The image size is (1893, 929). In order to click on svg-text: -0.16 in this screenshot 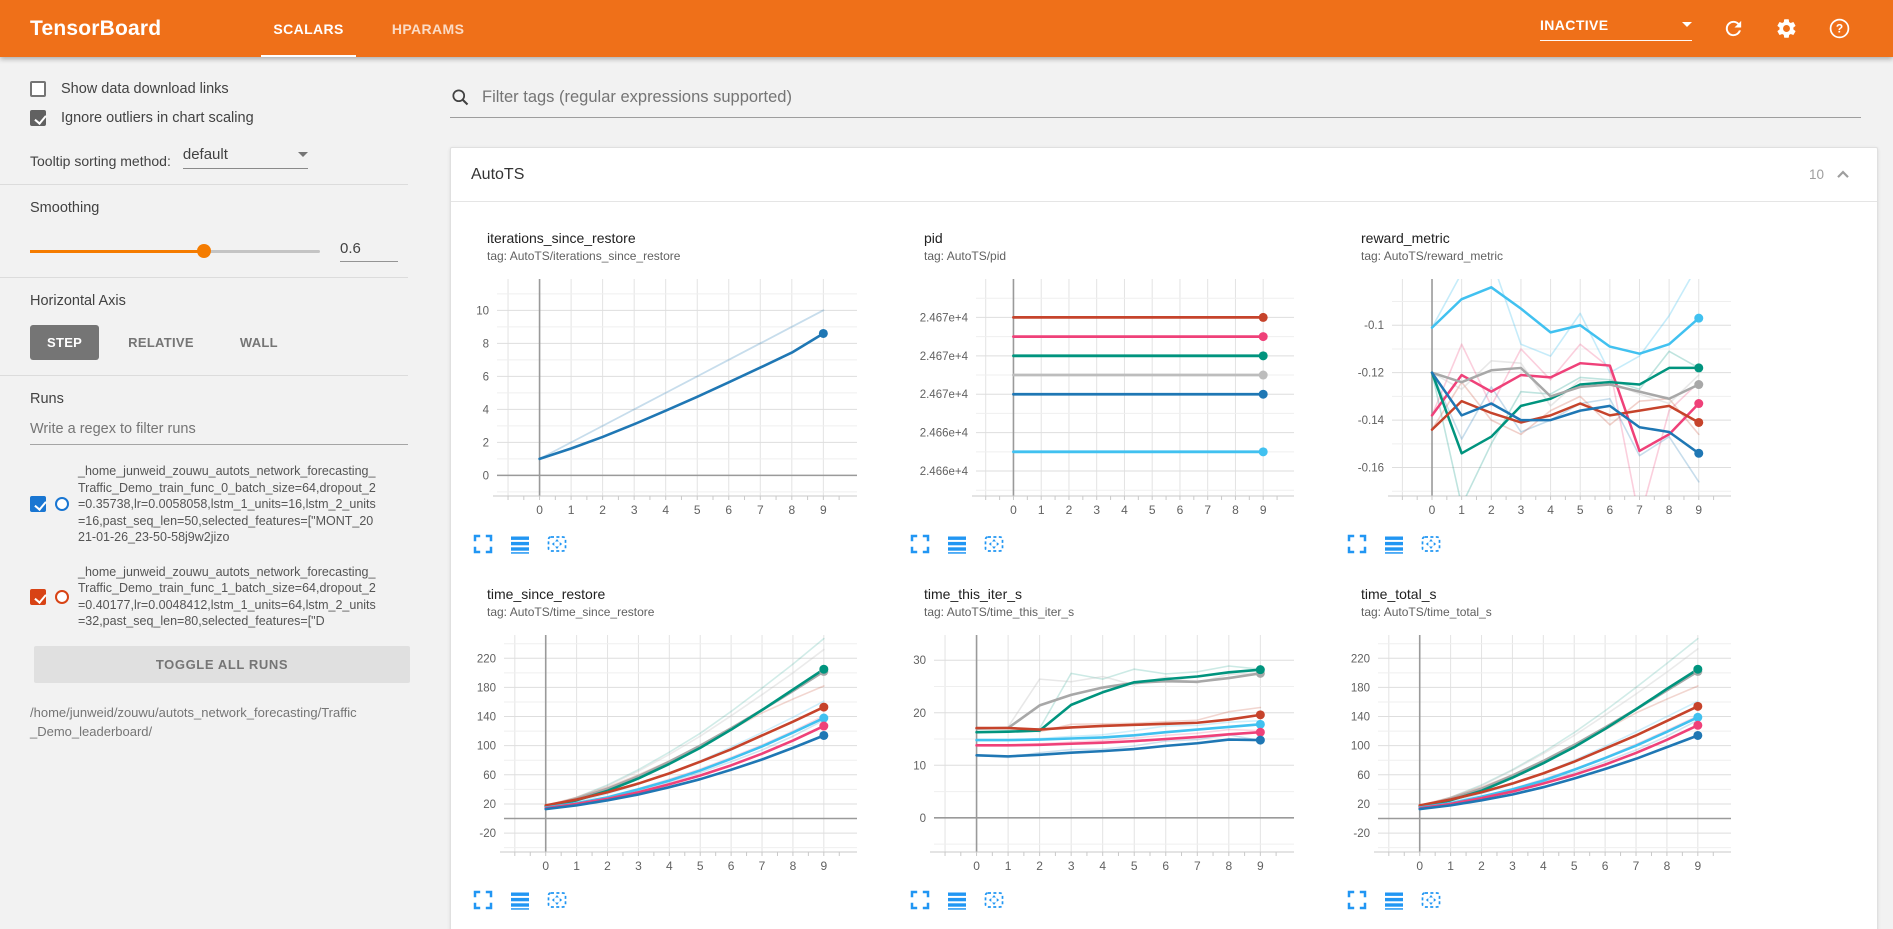, I will do `click(1371, 469)`.